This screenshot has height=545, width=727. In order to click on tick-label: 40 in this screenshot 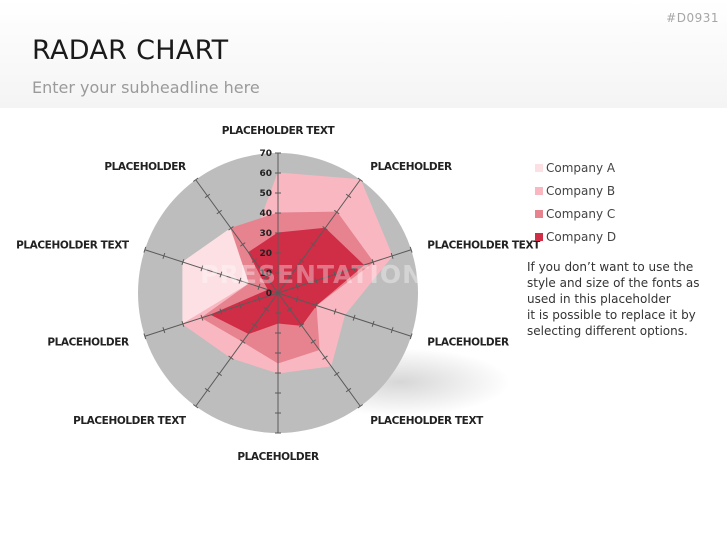, I will do `click(265, 214)`.